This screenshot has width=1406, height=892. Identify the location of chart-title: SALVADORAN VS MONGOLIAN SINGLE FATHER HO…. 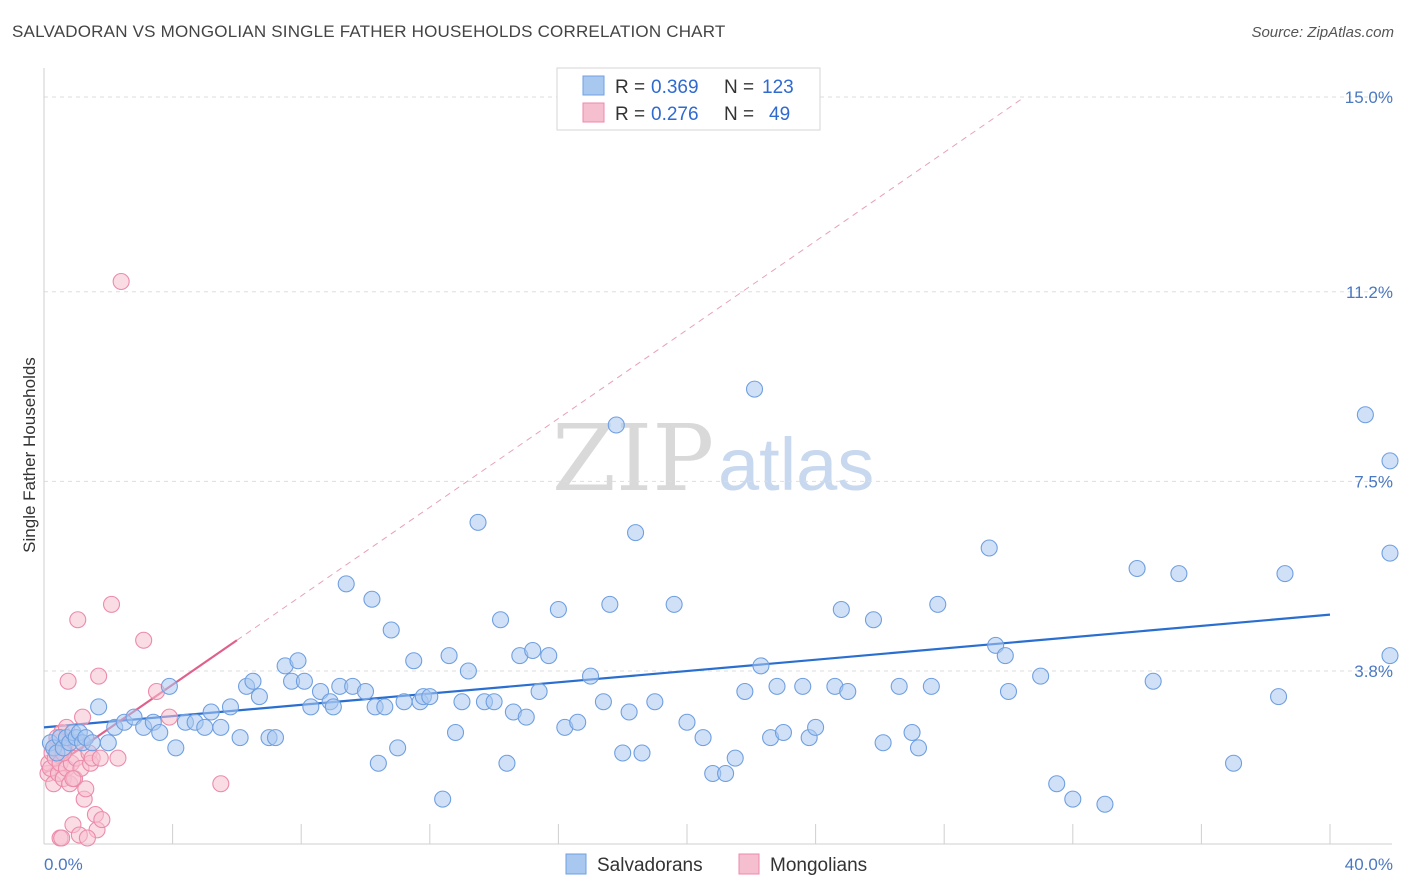
(369, 31).